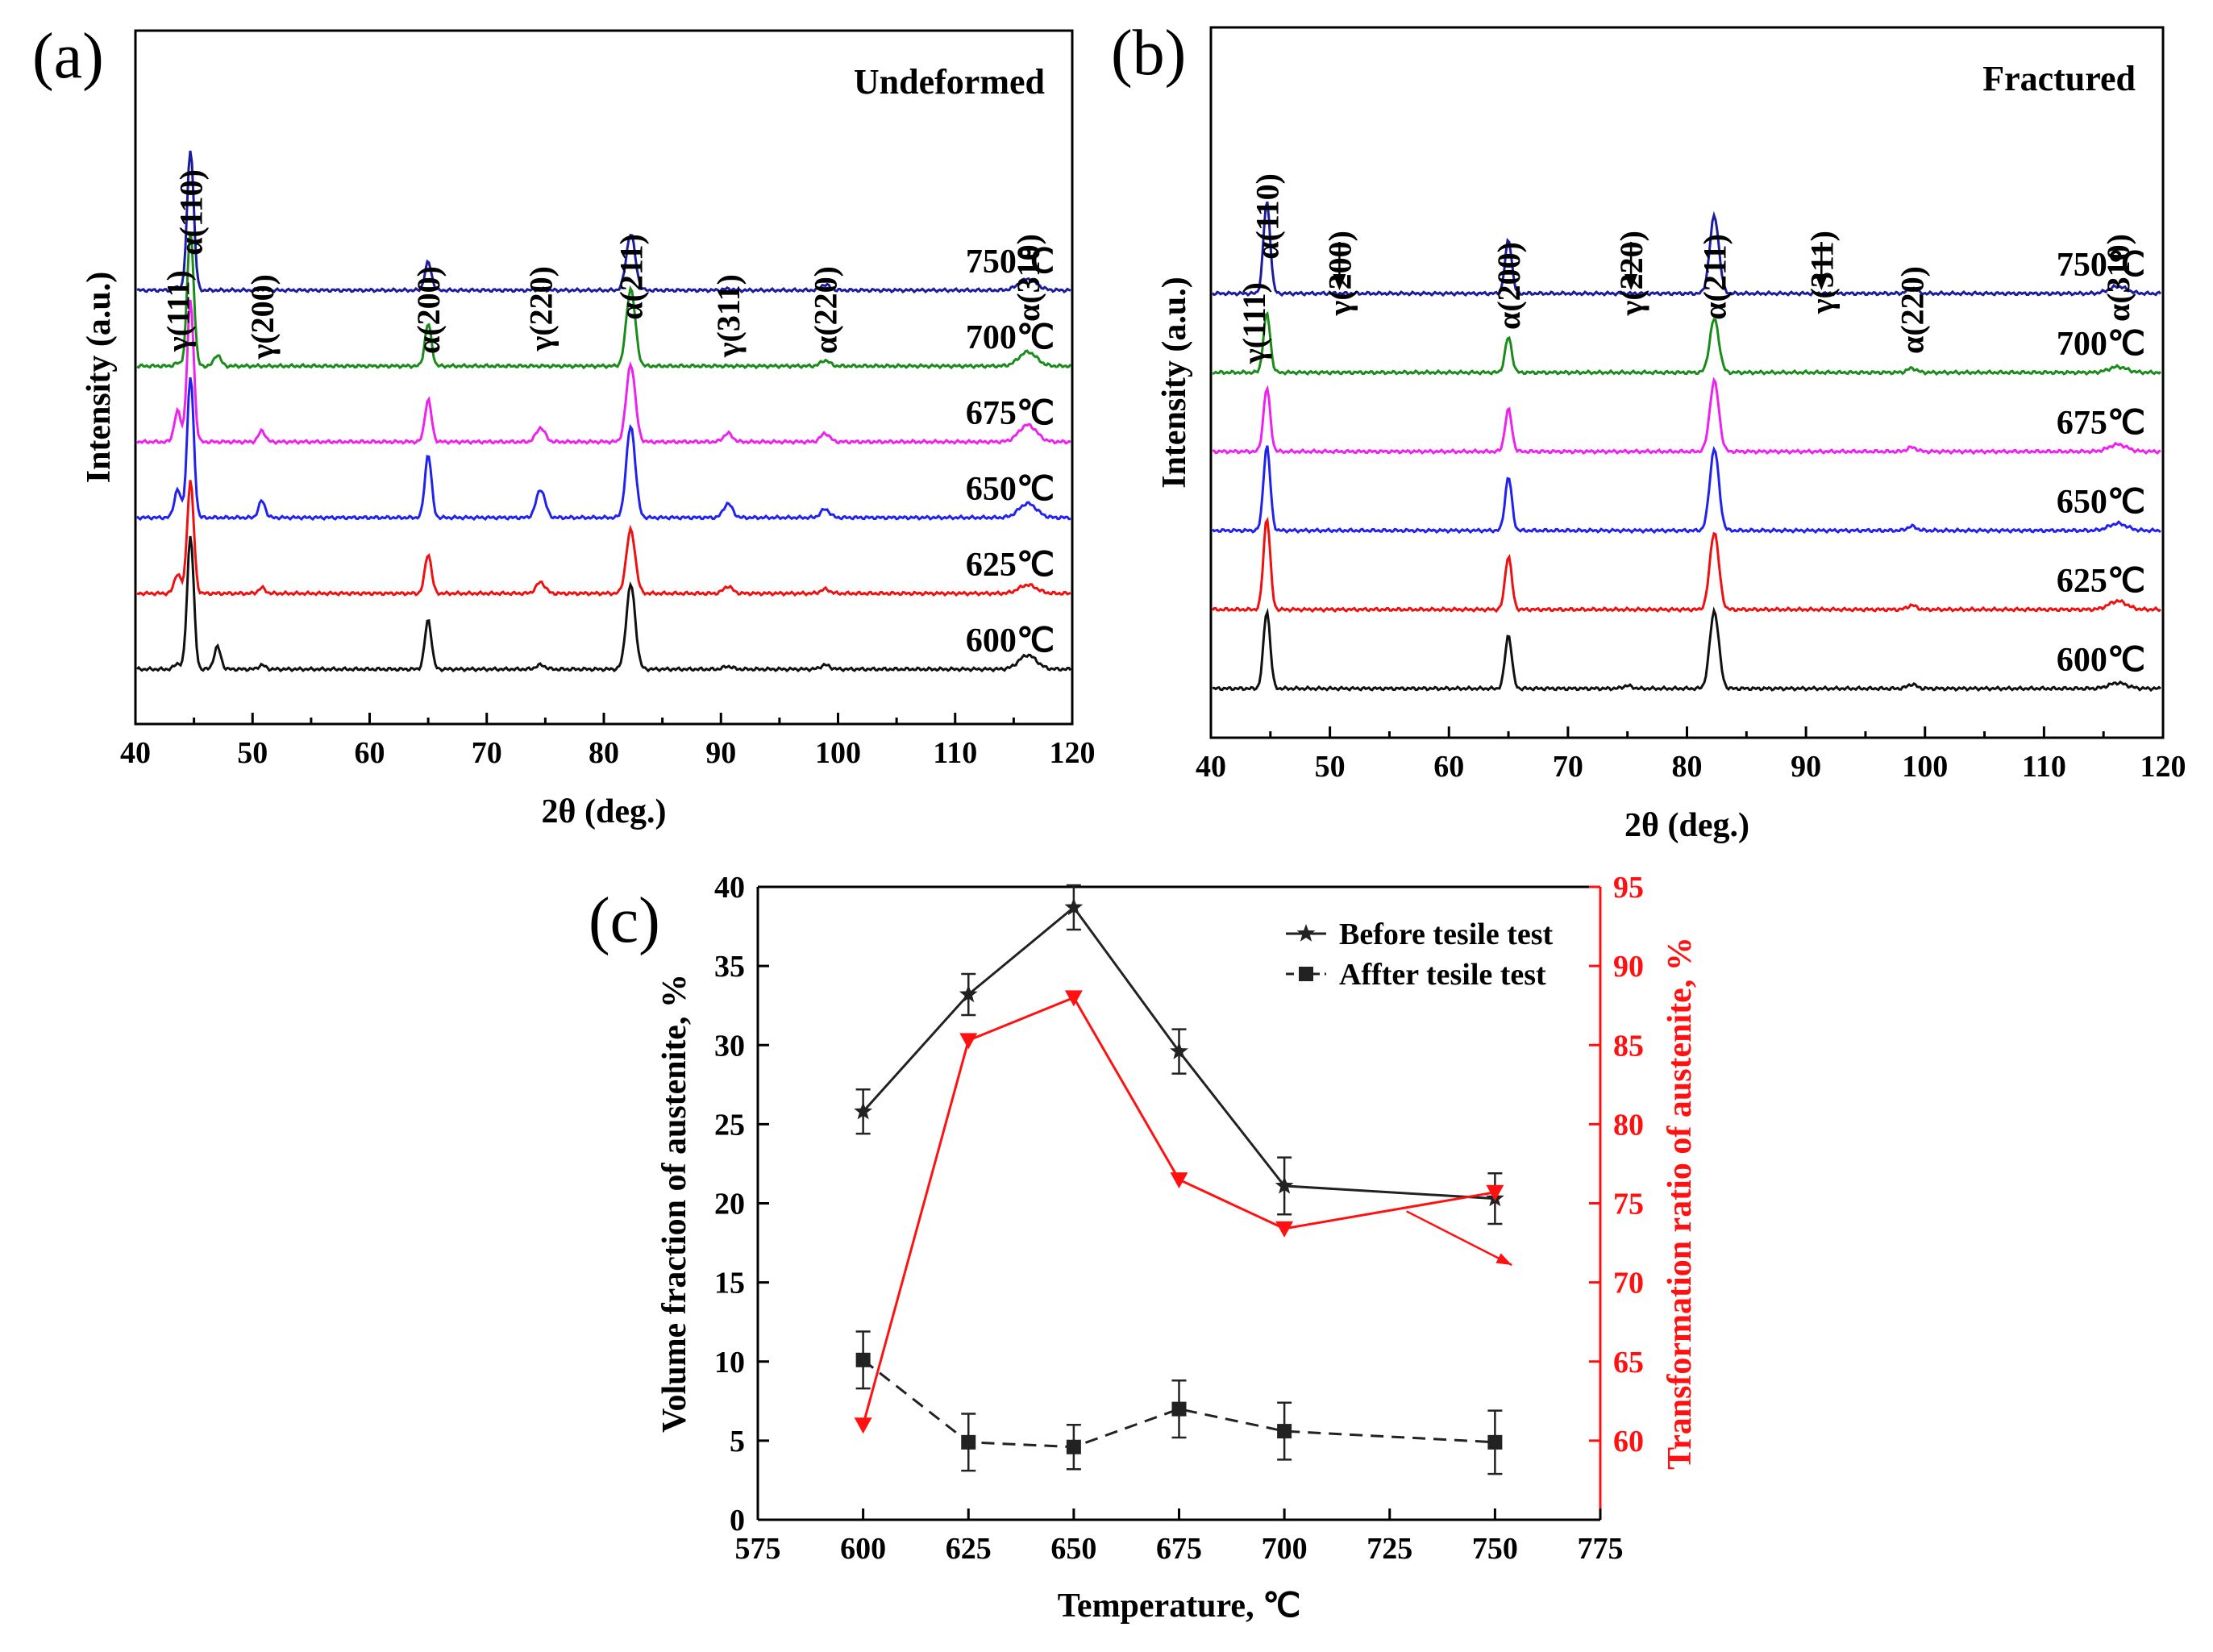 The height and width of the screenshot is (1652, 2213). What do you see at coordinates (1601, 1549) in the screenshot?
I see `x-tick-label: 775` at bounding box center [1601, 1549].